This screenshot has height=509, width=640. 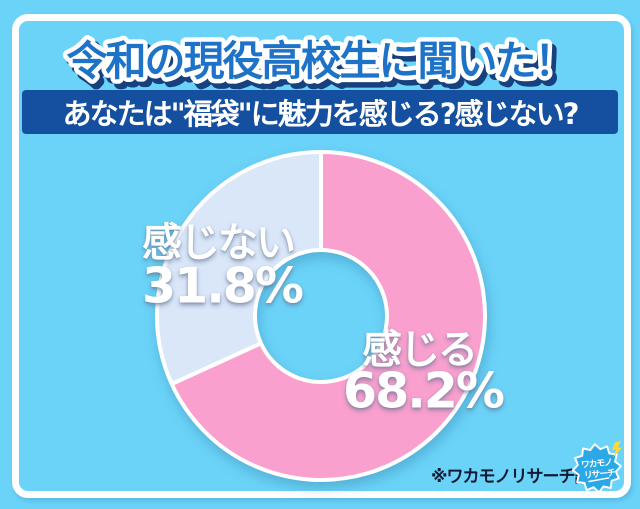 What do you see at coordinates (519, 477) in the screenshot?
I see `source-note: ※ワカモノリサーチ調べ` at bounding box center [519, 477].